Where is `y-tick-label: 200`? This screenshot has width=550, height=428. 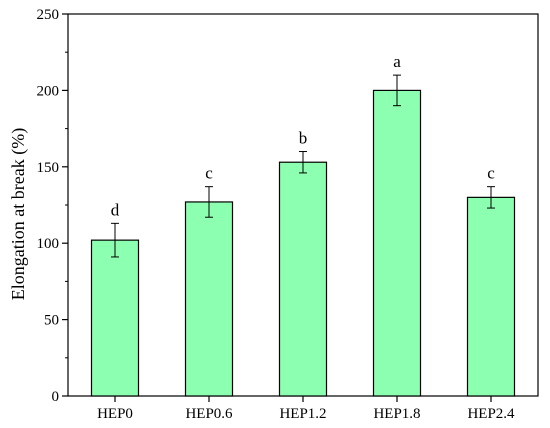
y-tick-label: 200 is located at coordinates (48, 91).